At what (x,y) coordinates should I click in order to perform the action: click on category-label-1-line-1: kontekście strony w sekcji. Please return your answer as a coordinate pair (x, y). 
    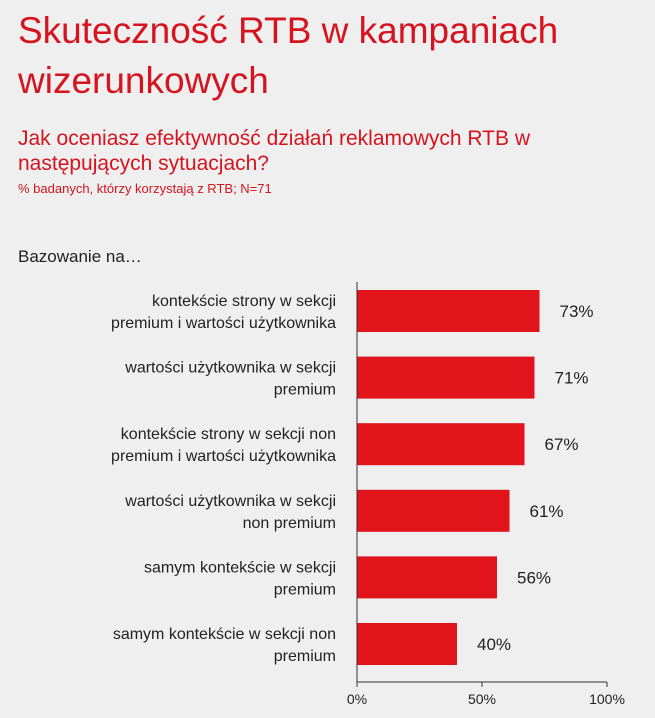
    Looking at the image, I should click on (244, 301).